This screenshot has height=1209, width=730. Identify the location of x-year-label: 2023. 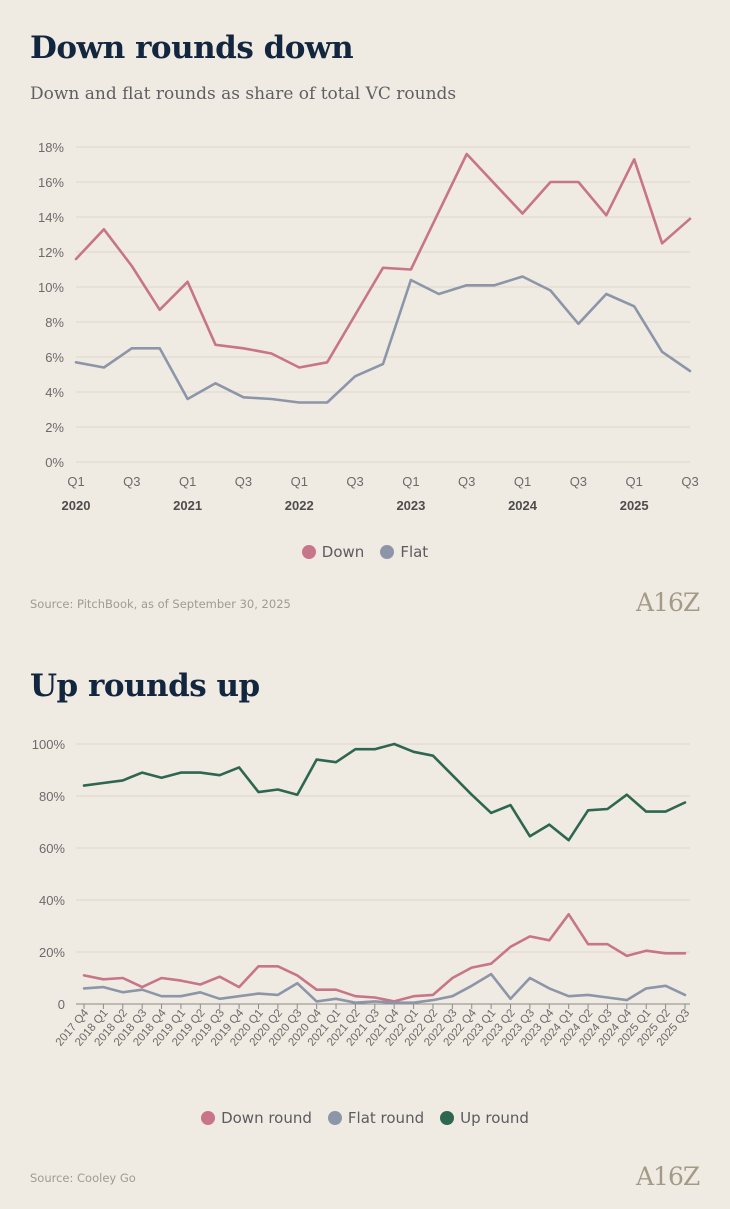
(410, 505).